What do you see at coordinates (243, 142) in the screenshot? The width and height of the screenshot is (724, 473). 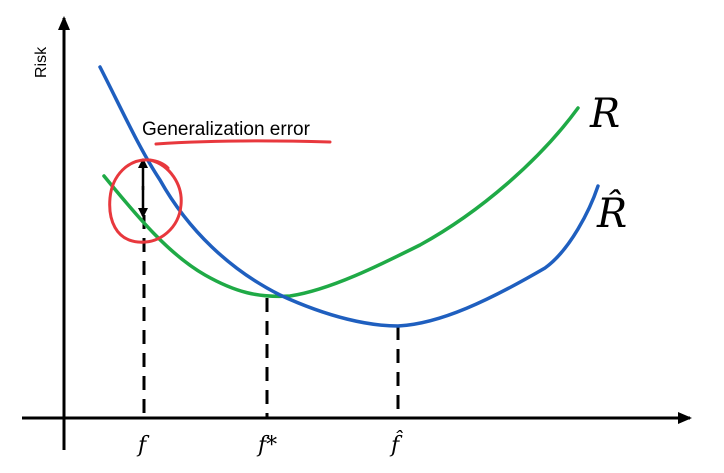 I see `annotation-underline` at bounding box center [243, 142].